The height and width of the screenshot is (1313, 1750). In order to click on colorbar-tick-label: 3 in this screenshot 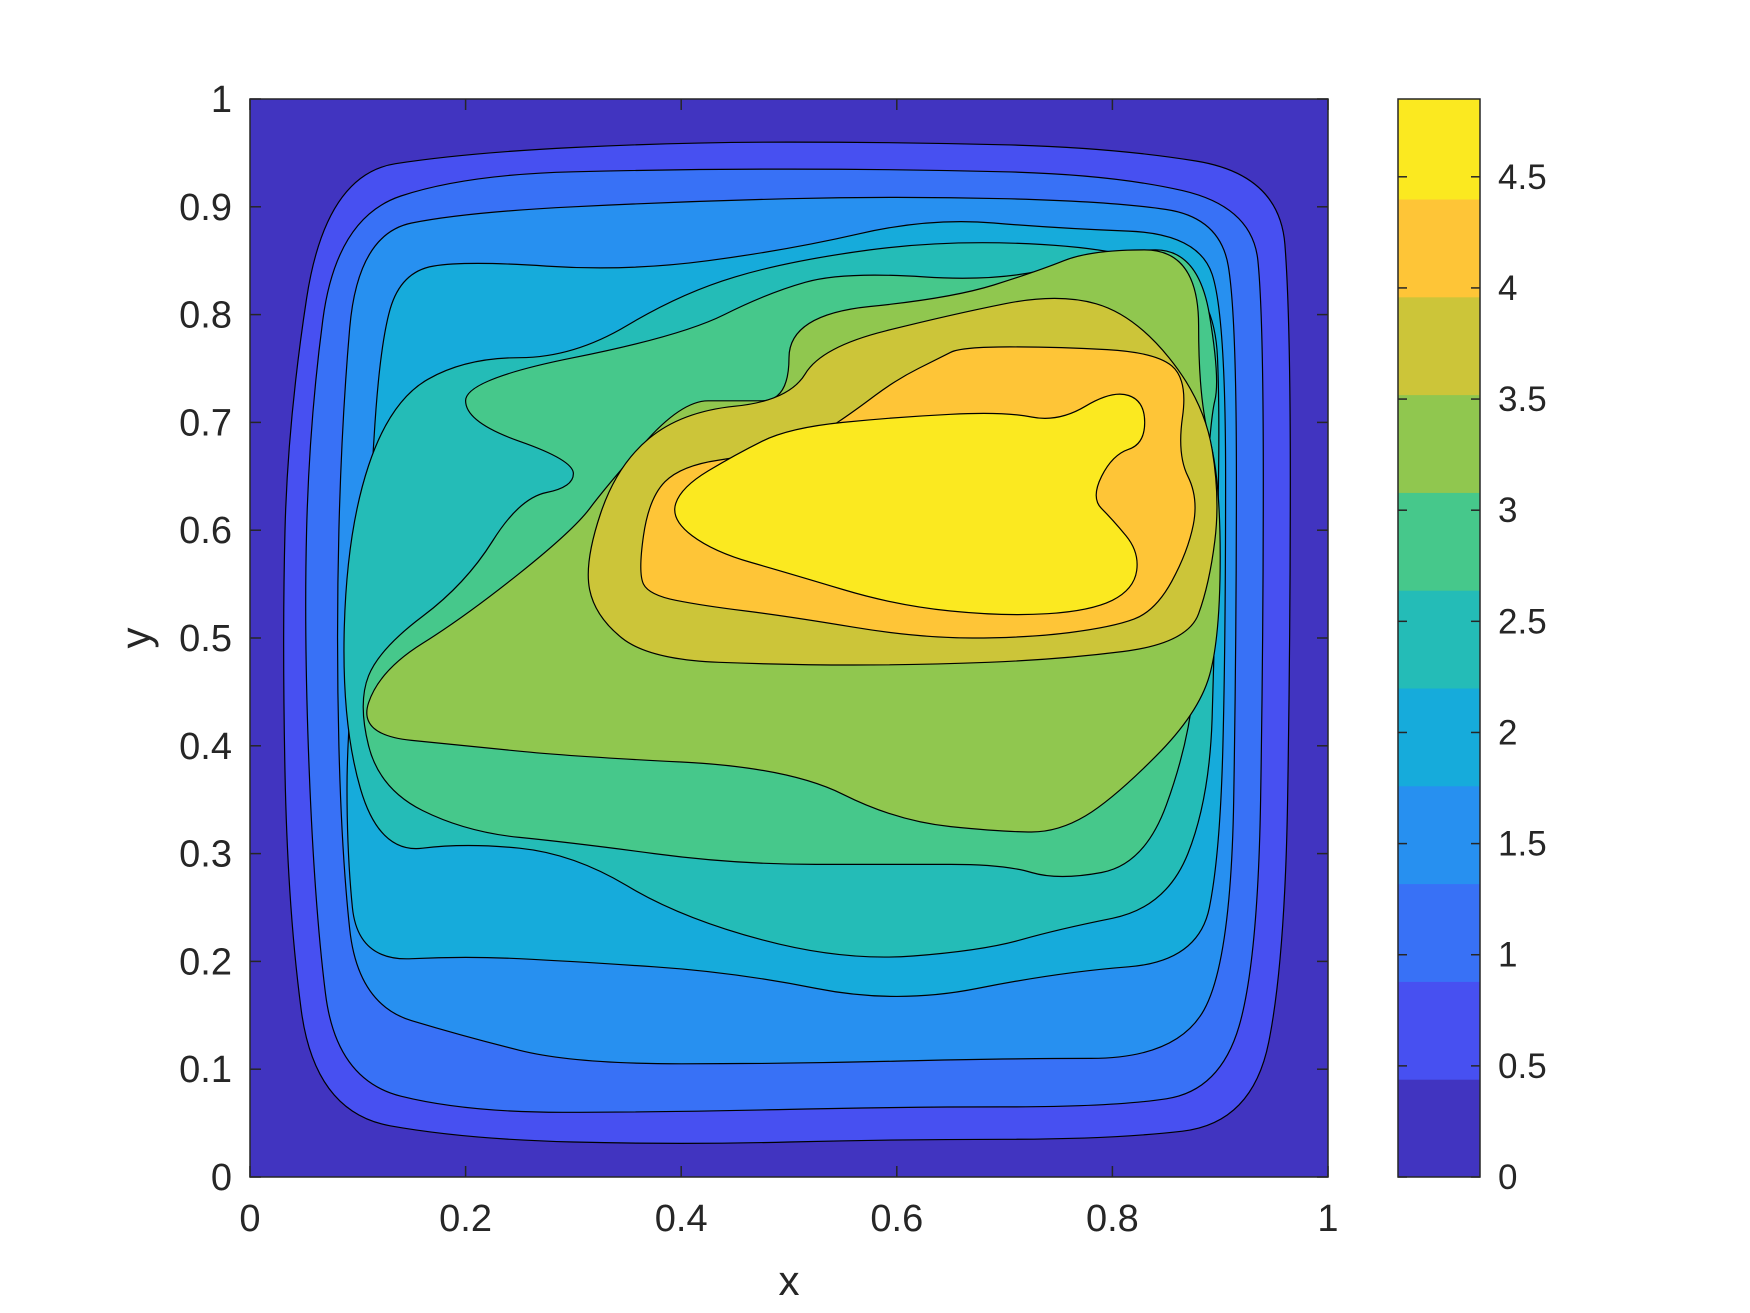, I will do `click(1507, 510)`.